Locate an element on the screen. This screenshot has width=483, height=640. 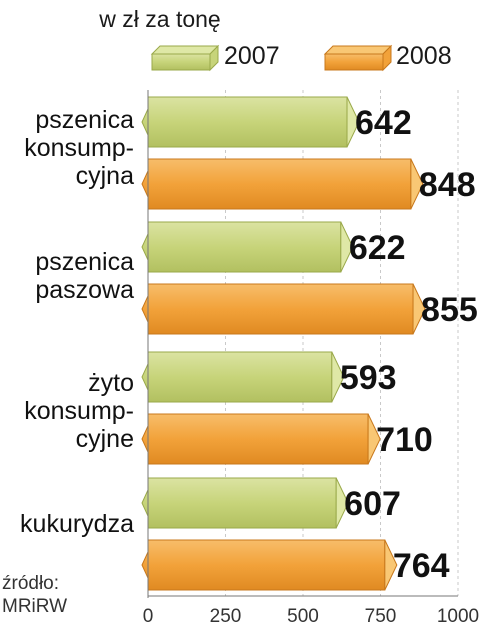
legend-label-2007: 2007 is located at coordinates (252, 56).